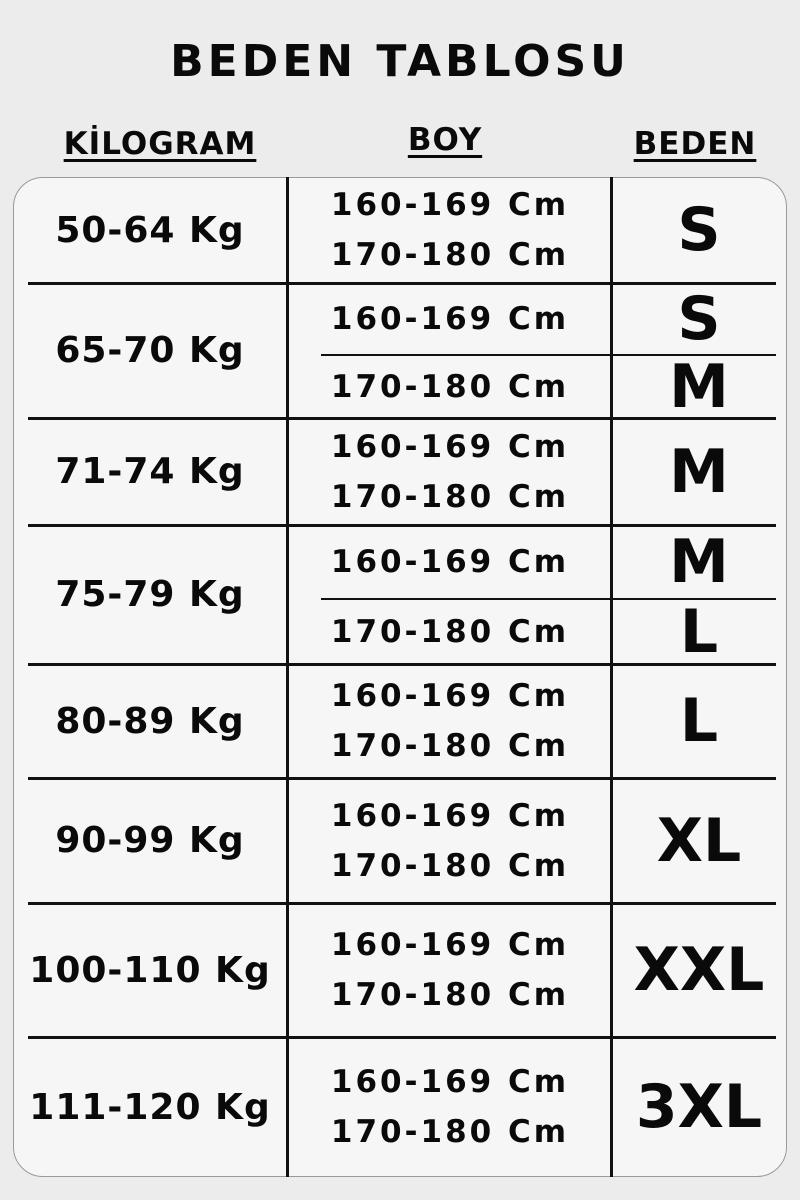 This screenshot has height=1200, width=800. What do you see at coordinates (699, 840) in the screenshot?
I see `size-cell: XL` at bounding box center [699, 840].